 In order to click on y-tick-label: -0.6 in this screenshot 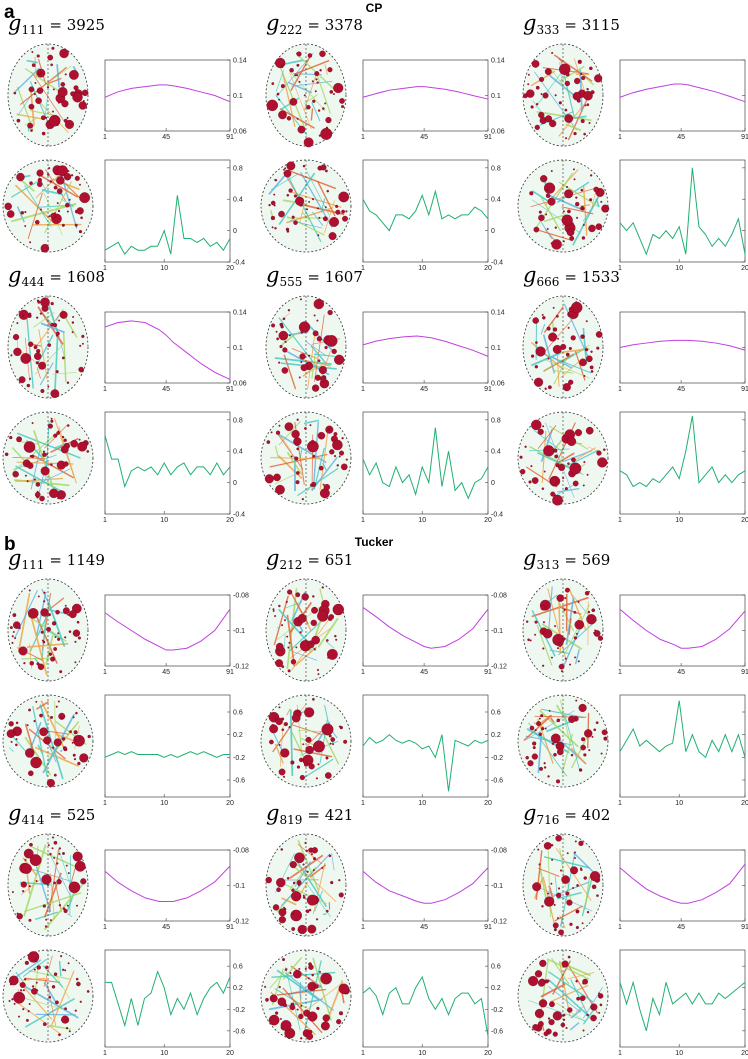, I will do `click(497, 1031)`.